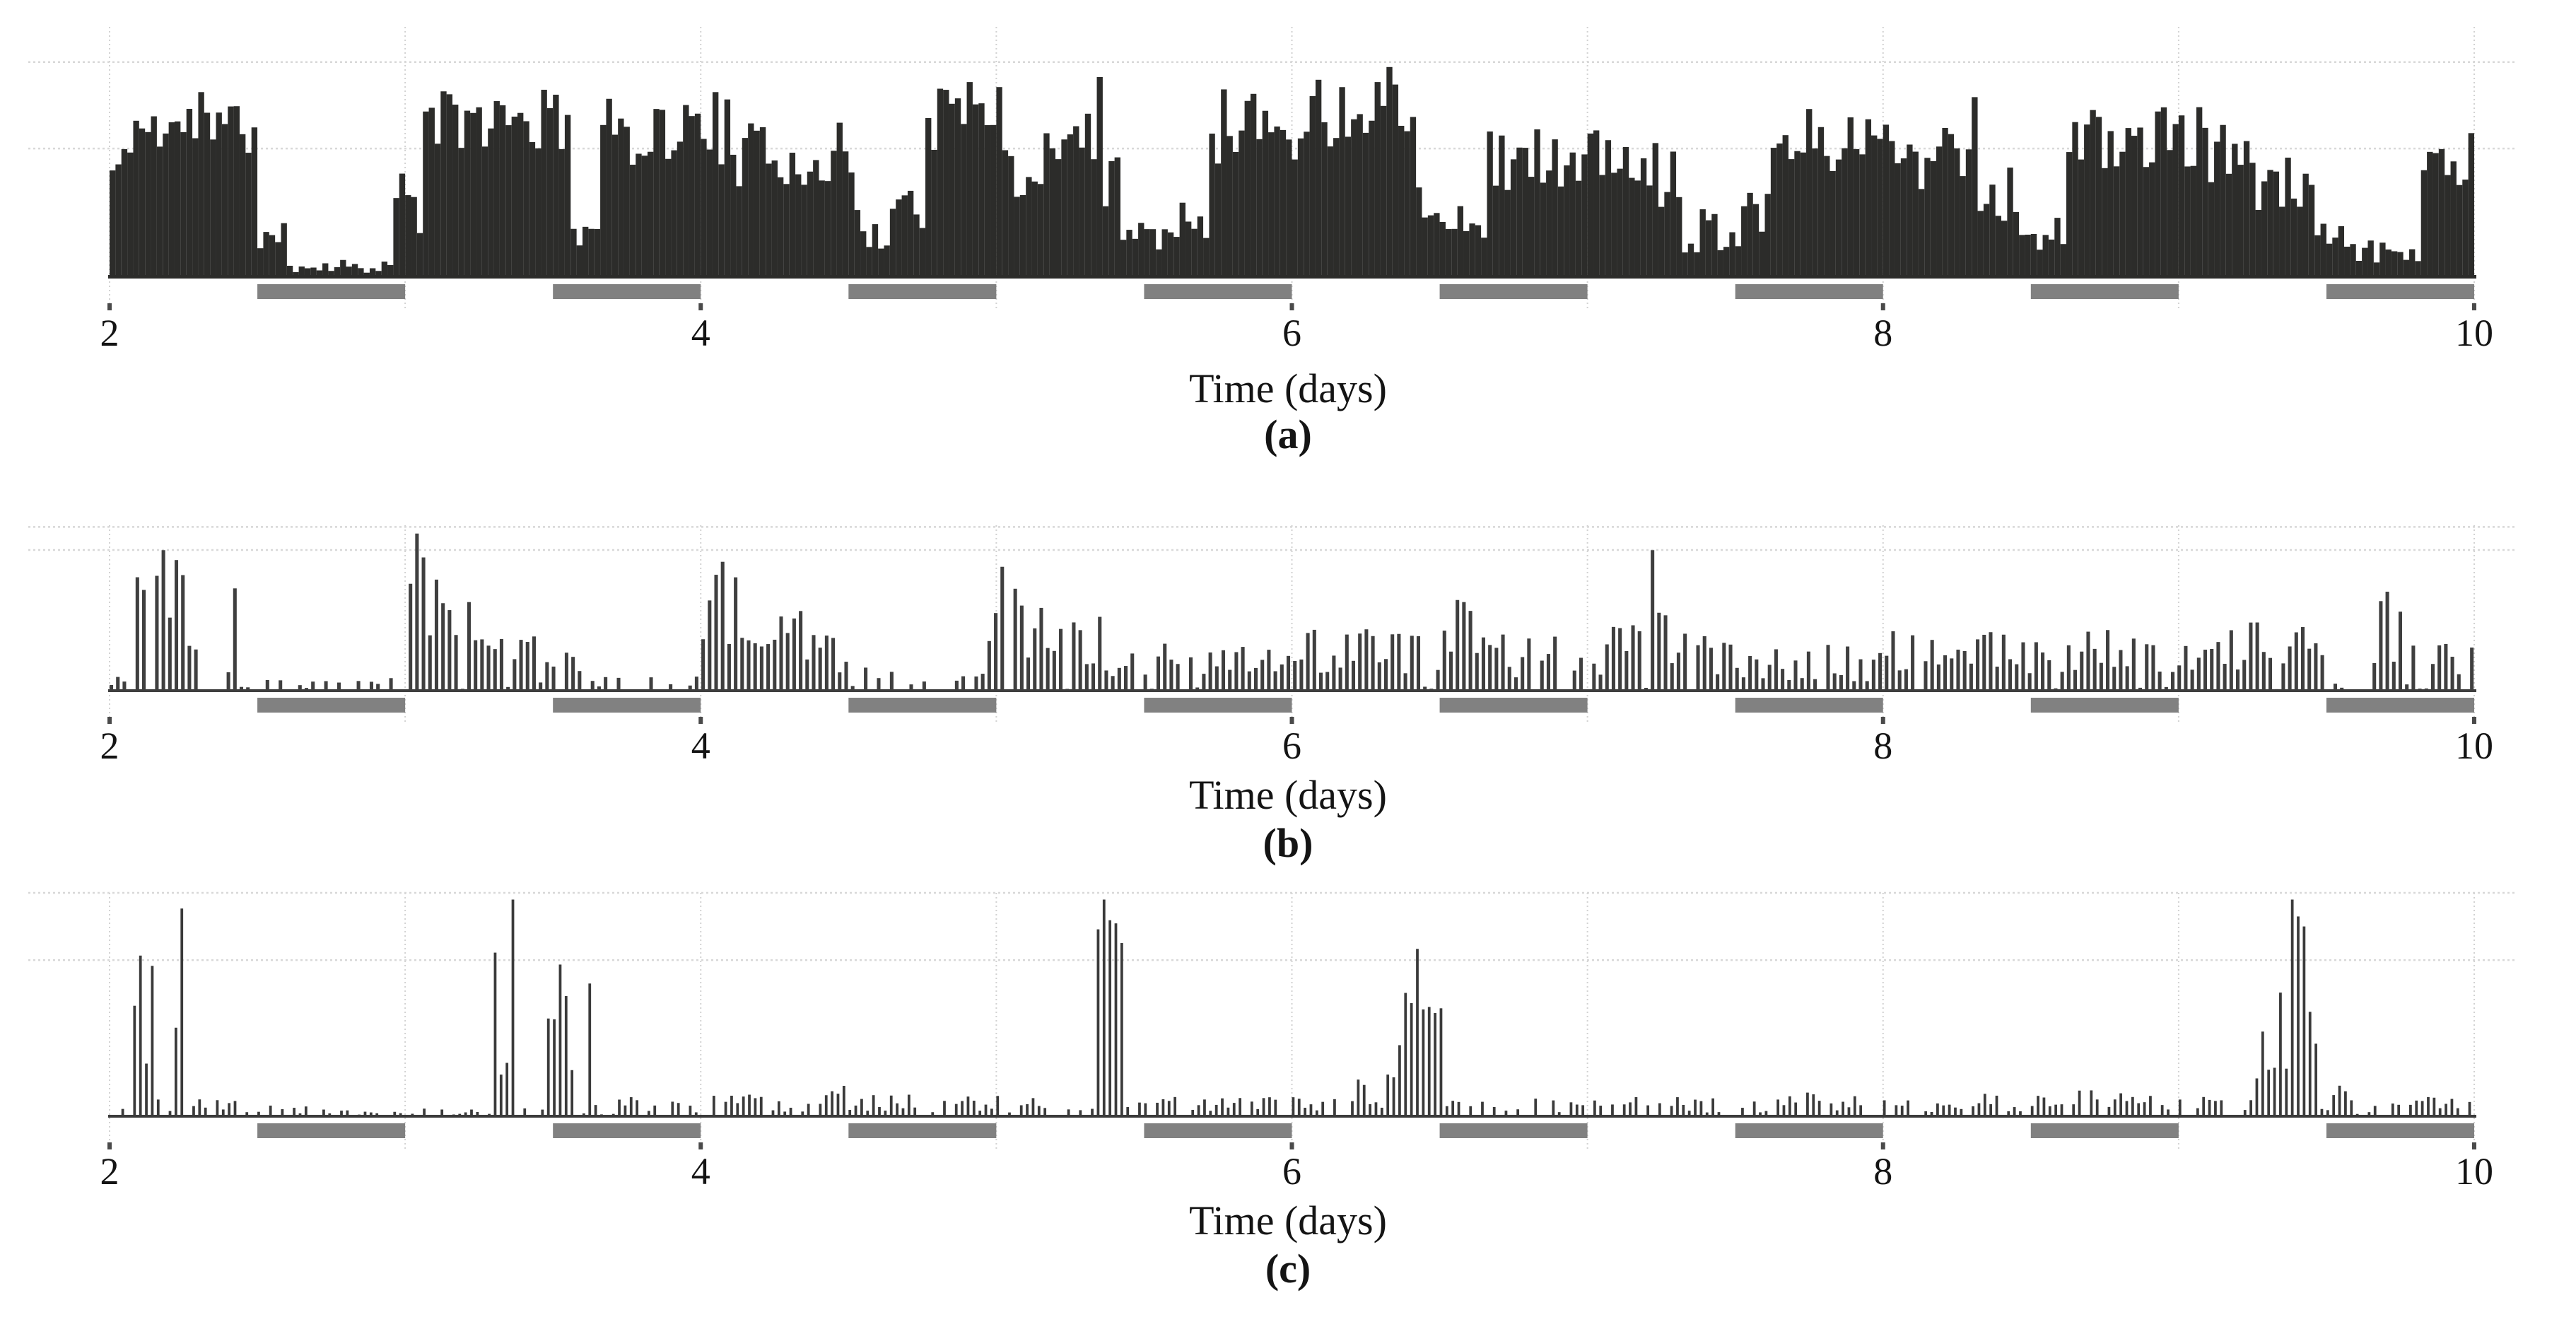  I want to click on panel-a-xaxis-title: Time (days), so click(1288, 388).